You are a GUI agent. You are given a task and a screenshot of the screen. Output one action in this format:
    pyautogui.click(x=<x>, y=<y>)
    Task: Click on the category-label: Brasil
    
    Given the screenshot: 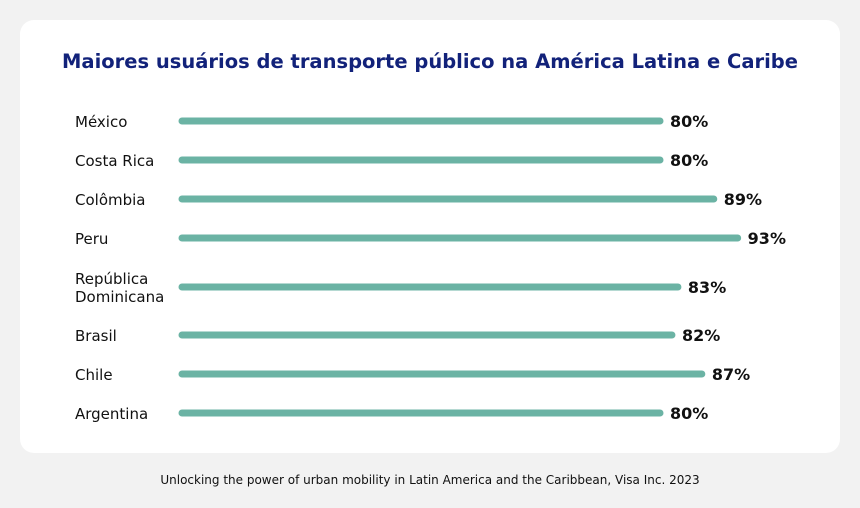 What is the action you would take?
    pyautogui.click(x=96, y=336)
    